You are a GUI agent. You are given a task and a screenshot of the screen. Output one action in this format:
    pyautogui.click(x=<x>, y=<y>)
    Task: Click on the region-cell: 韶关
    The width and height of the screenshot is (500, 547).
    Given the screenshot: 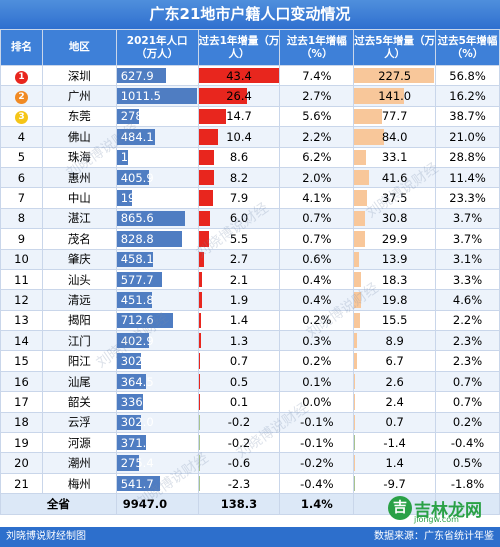 What is the action you would take?
    pyautogui.click(x=79, y=402)
    